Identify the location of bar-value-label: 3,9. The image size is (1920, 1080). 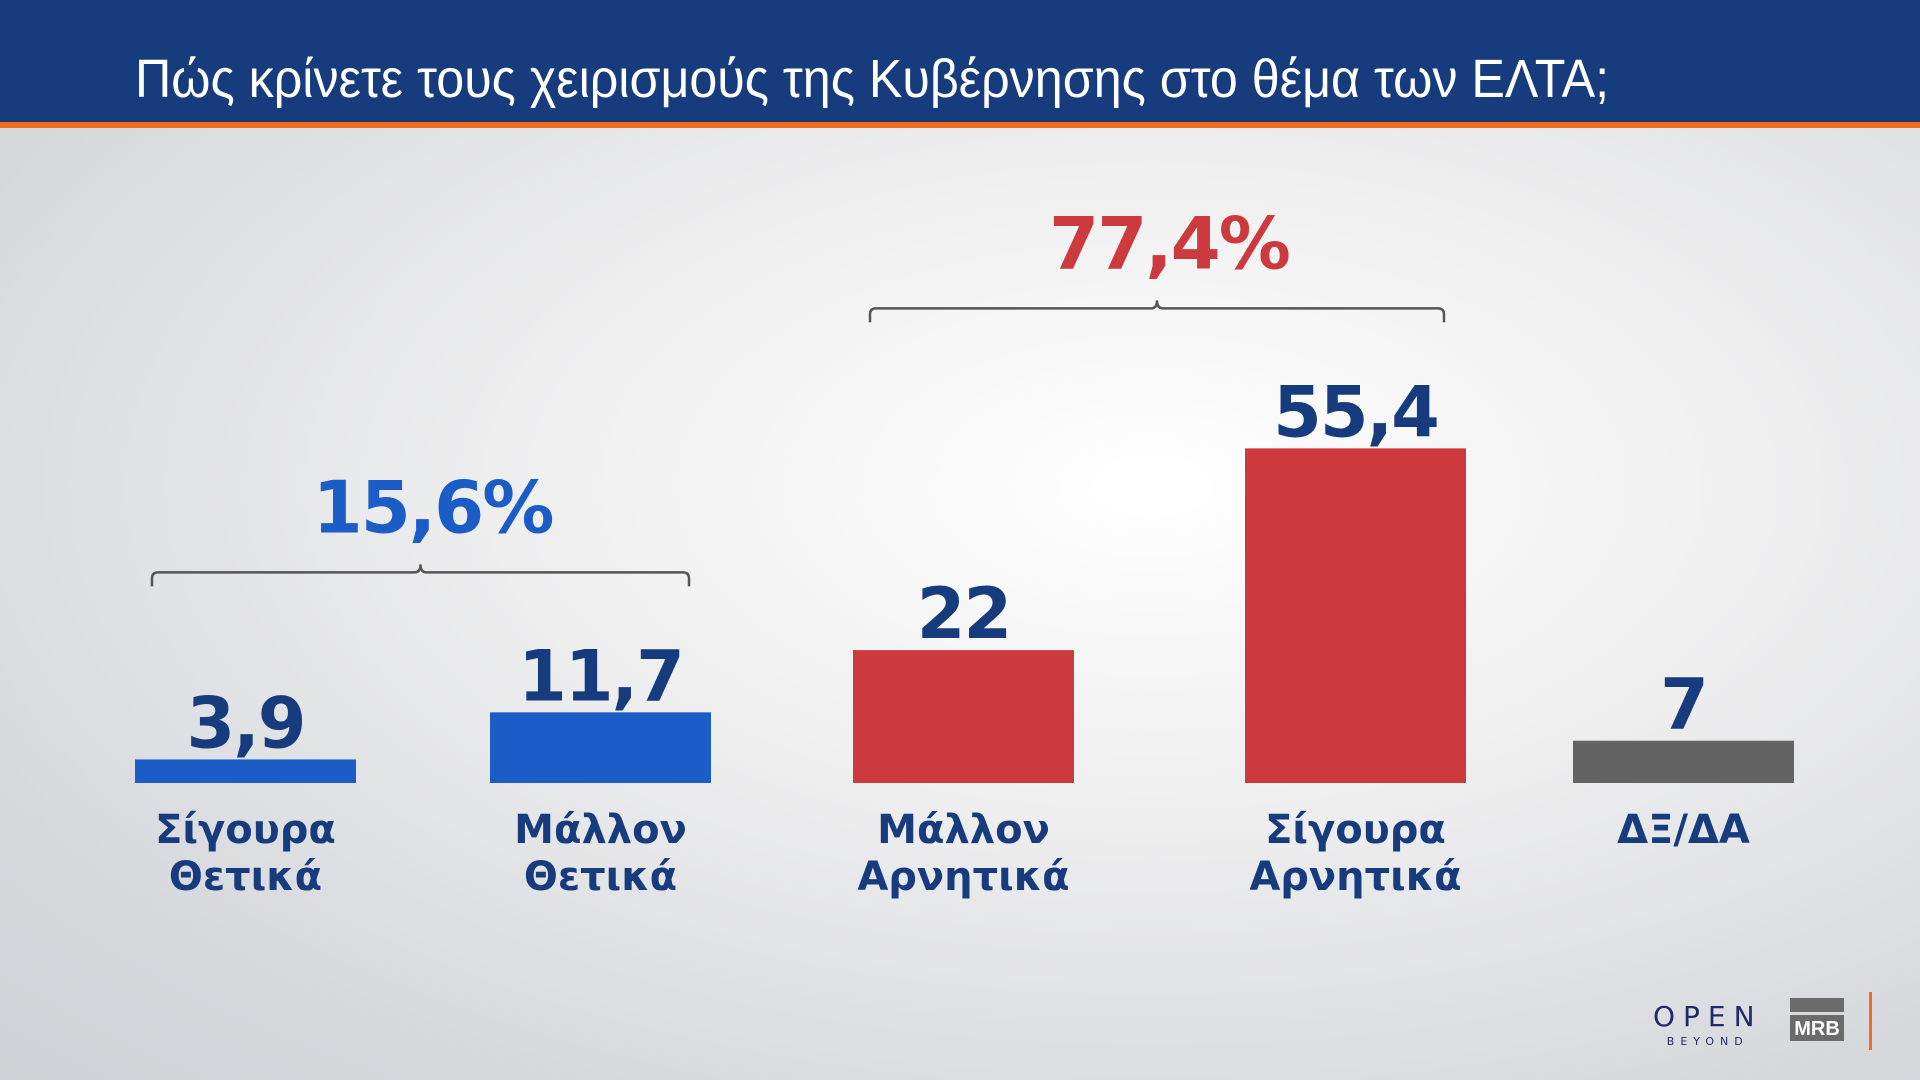
(245, 723).